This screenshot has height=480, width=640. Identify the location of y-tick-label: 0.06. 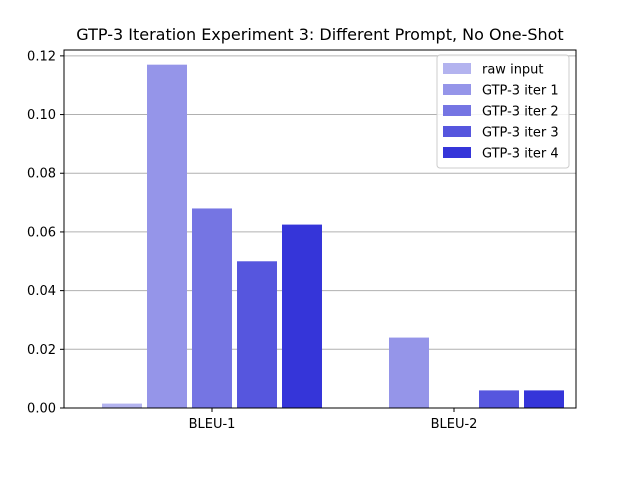
(41, 232).